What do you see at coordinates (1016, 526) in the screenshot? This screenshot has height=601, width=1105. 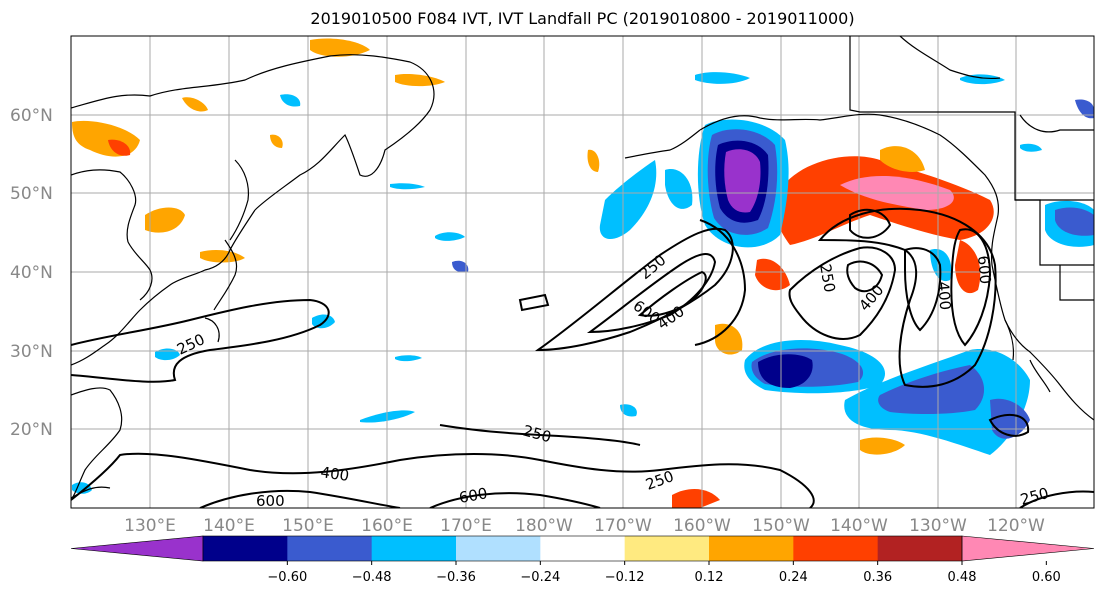 I see `lon-label: 120°W` at bounding box center [1016, 526].